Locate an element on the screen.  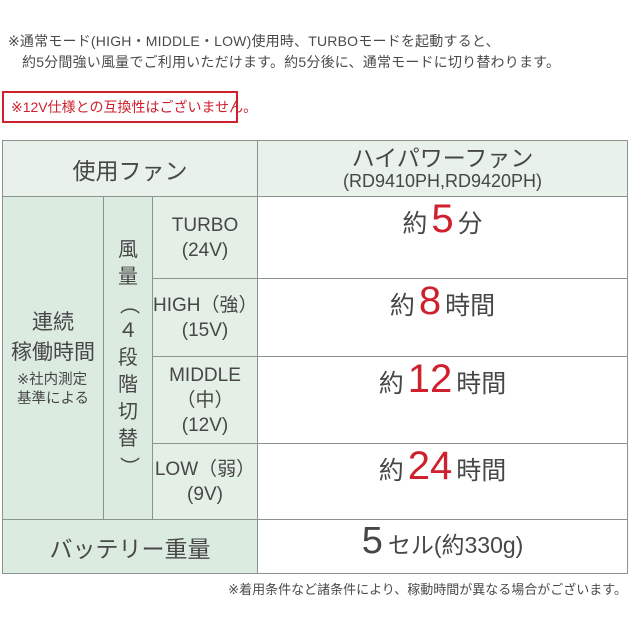
mode-high-line2: (15V) is located at coordinates (205, 330).